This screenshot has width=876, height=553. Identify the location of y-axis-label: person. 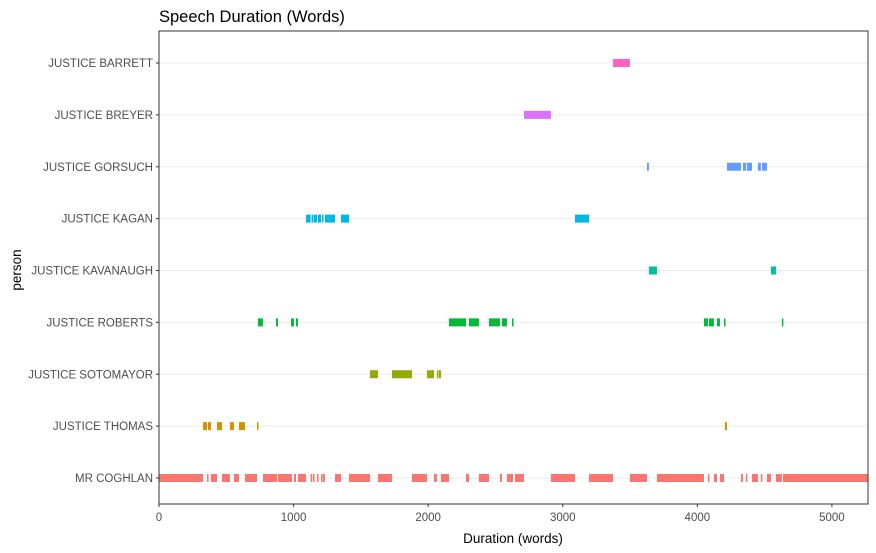
(16, 269).